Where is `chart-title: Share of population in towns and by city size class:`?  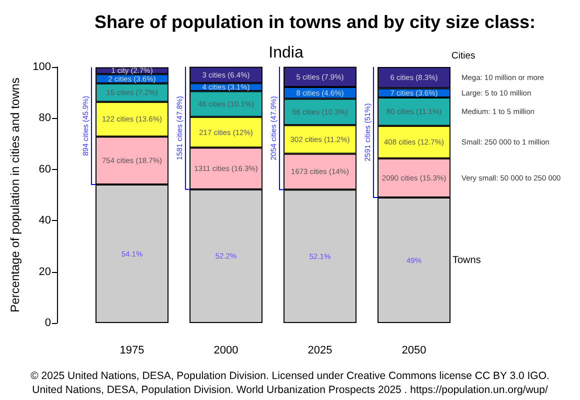 chart-title: Share of population in towns and by city size class: is located at coordinates (315, 22).